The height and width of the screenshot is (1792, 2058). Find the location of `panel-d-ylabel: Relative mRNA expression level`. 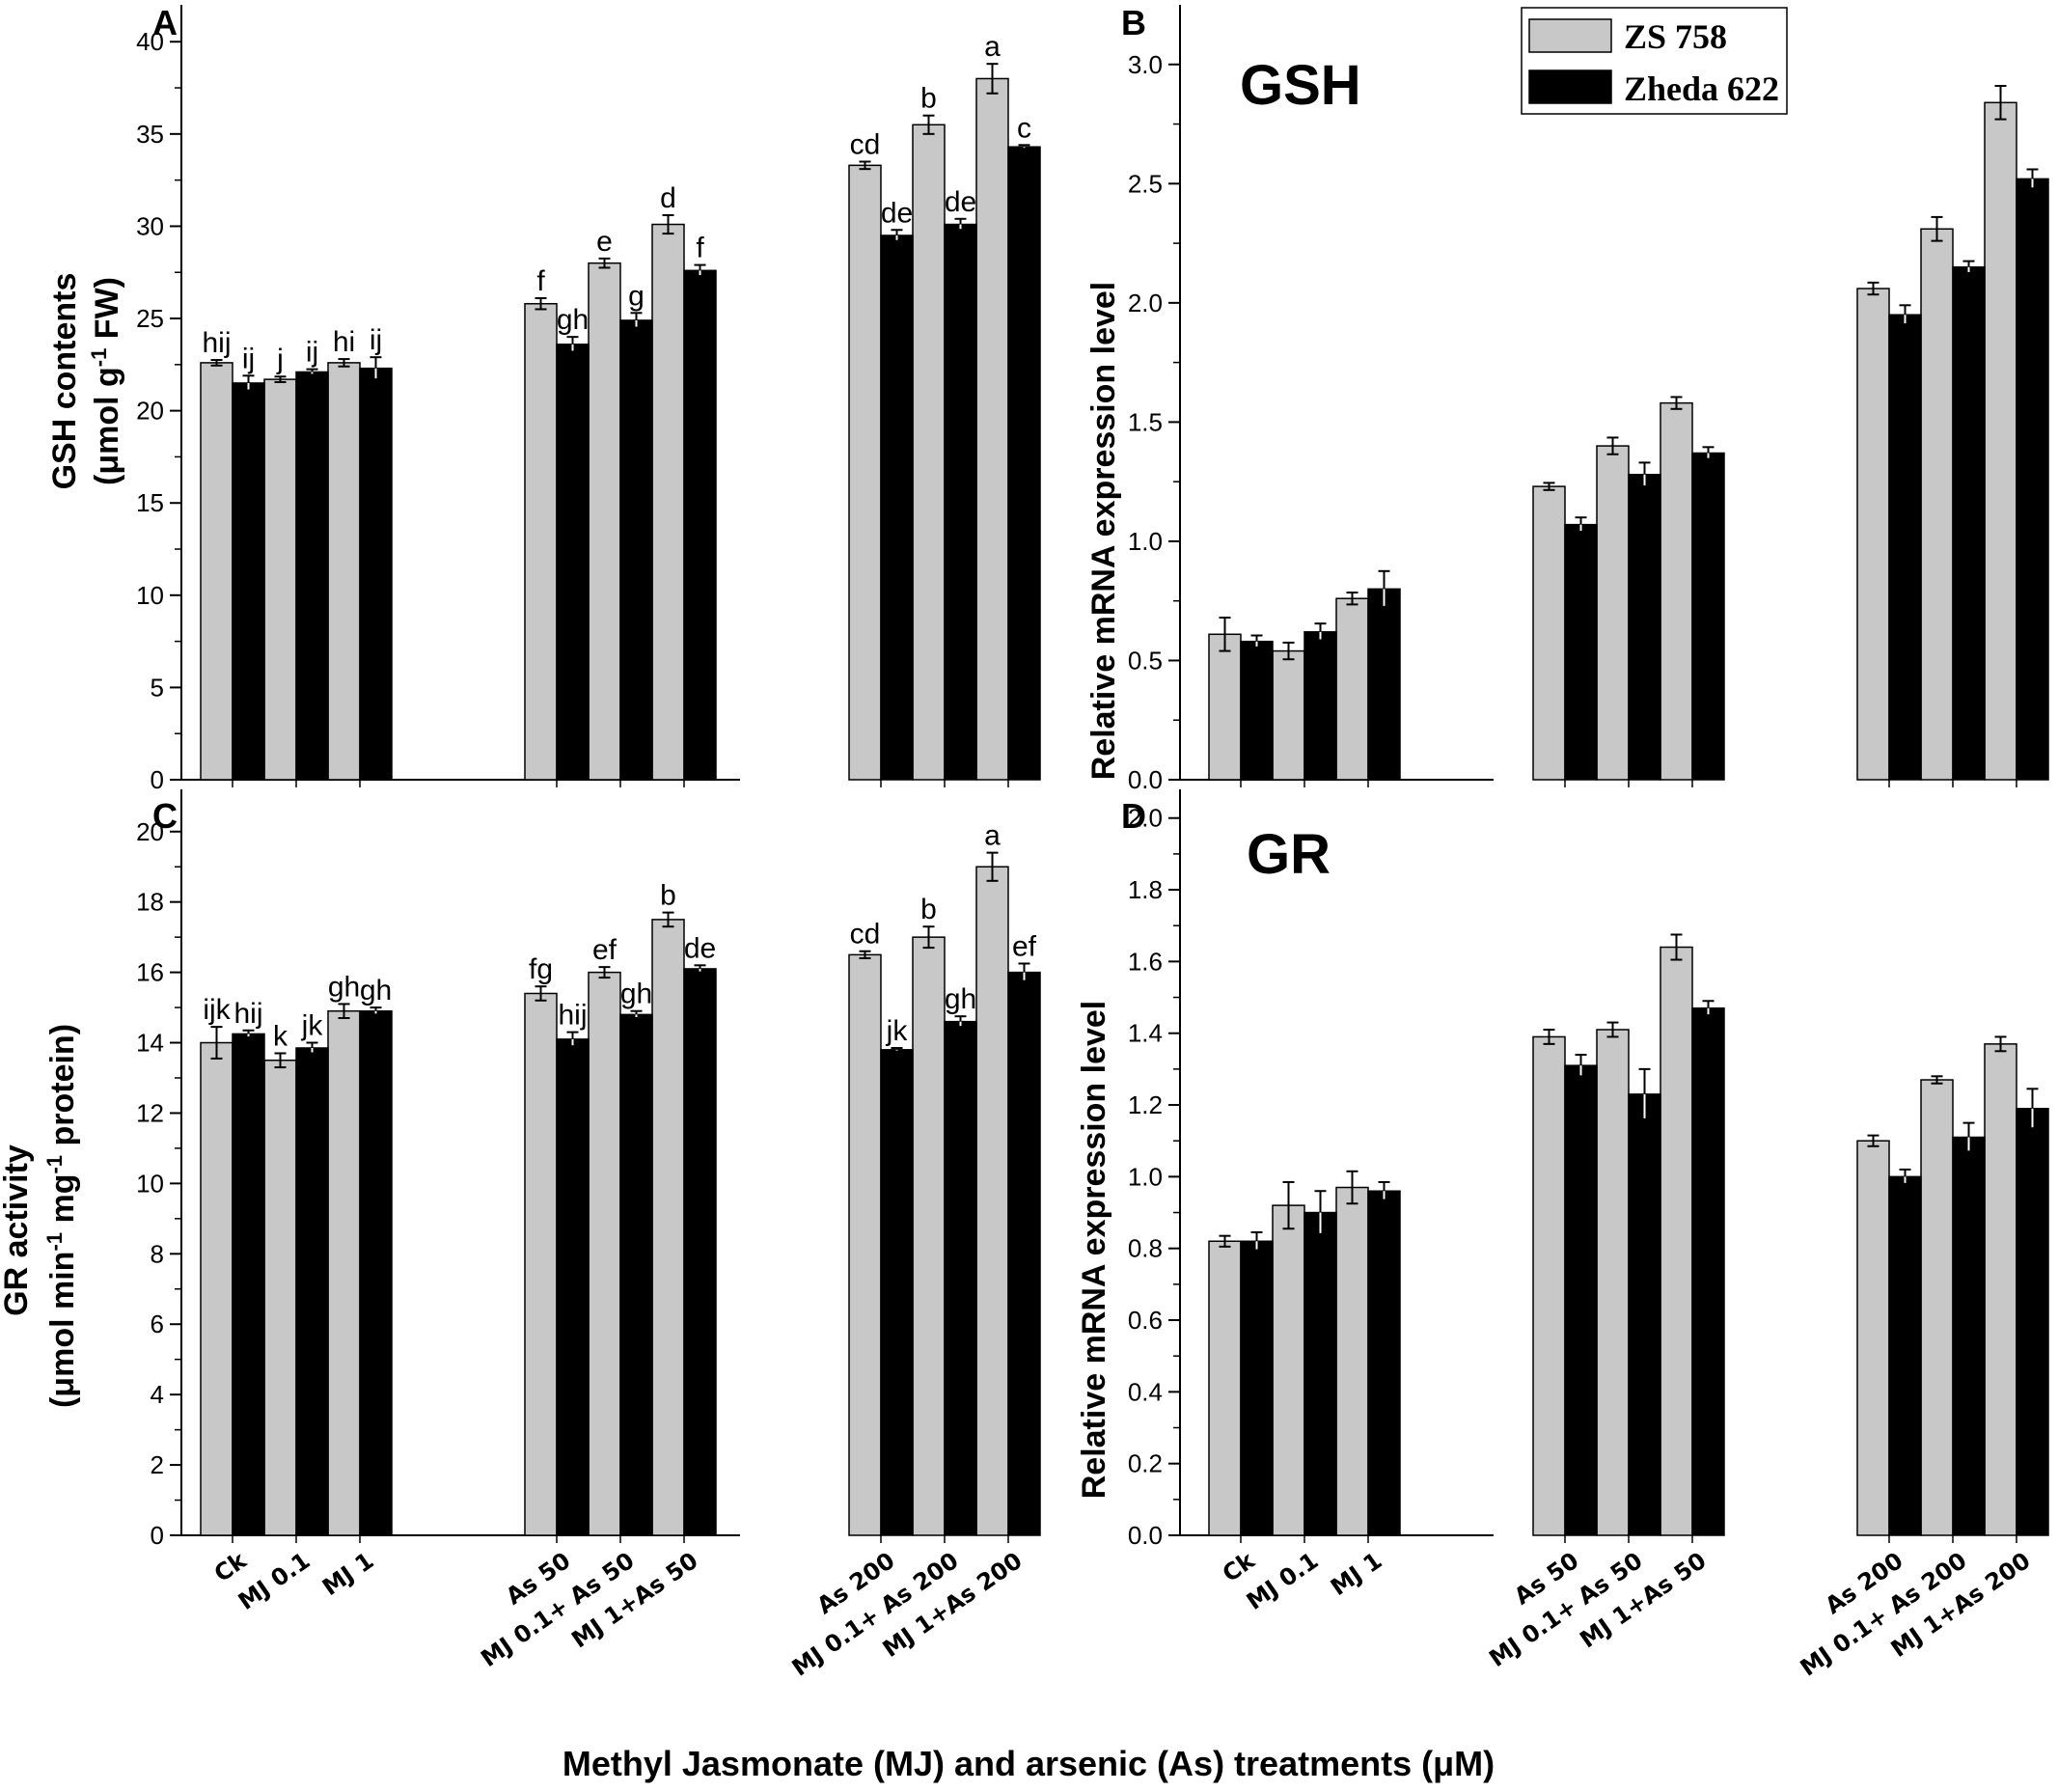

panel-d-ylabel: Relative mRNA expression level is located at coordinates (1094, 1250).